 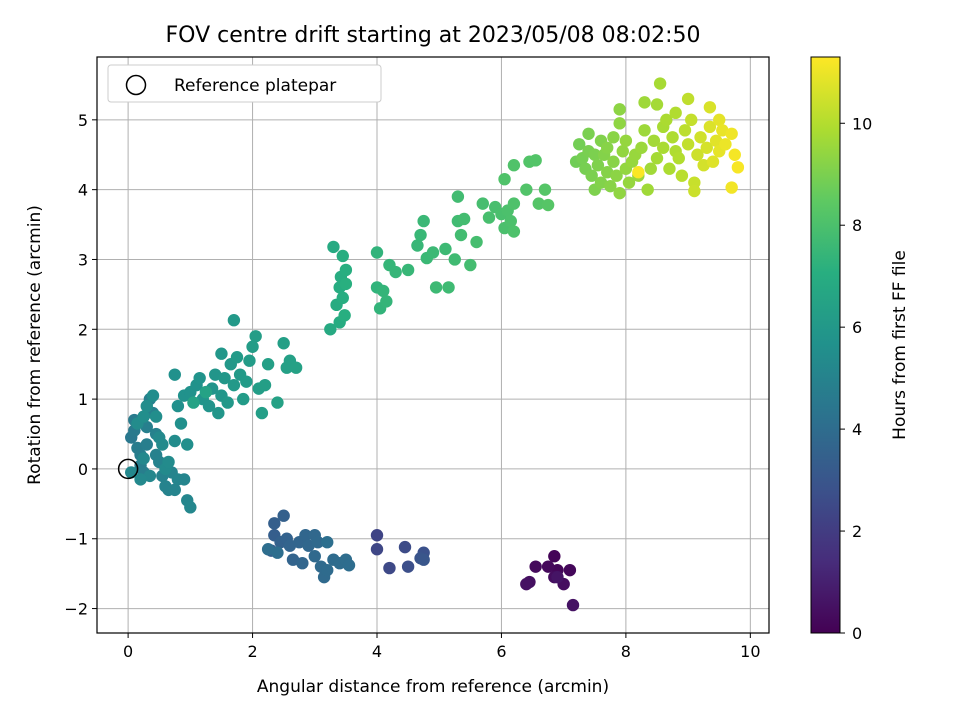 What do you see at coordinates (860, 349) in the screenshot?
I see `colorbar: 0 2 4 6 8 10 Hours from first FF file` at bounding box center [860, 349].